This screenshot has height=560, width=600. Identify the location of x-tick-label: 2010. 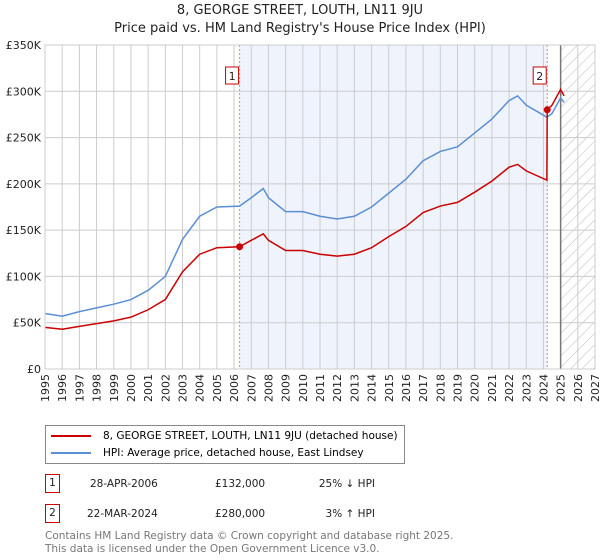
(303, 388).